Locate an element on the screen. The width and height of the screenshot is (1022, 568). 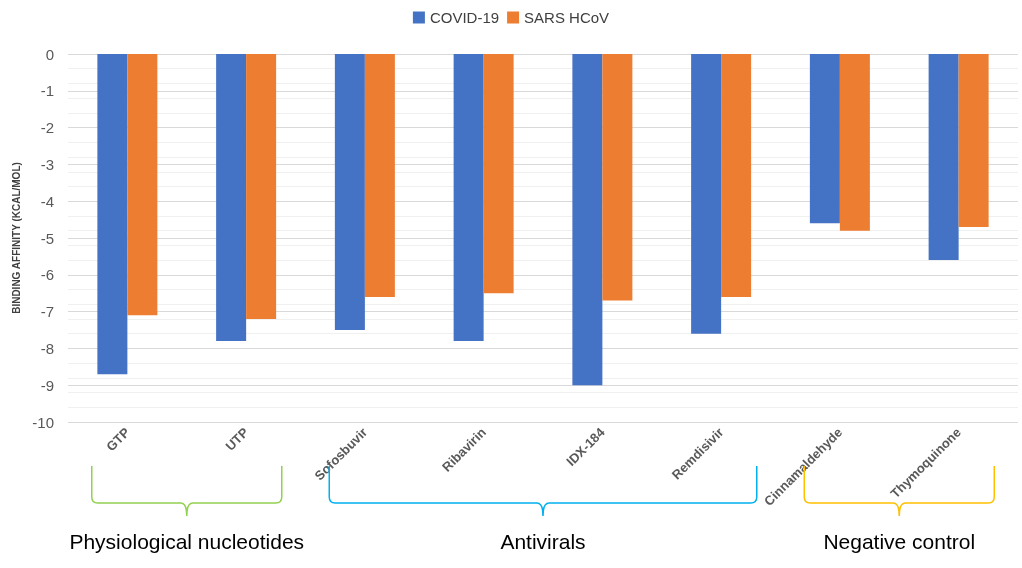
y-tick-label: -3 is located at coordinates (47, 164).